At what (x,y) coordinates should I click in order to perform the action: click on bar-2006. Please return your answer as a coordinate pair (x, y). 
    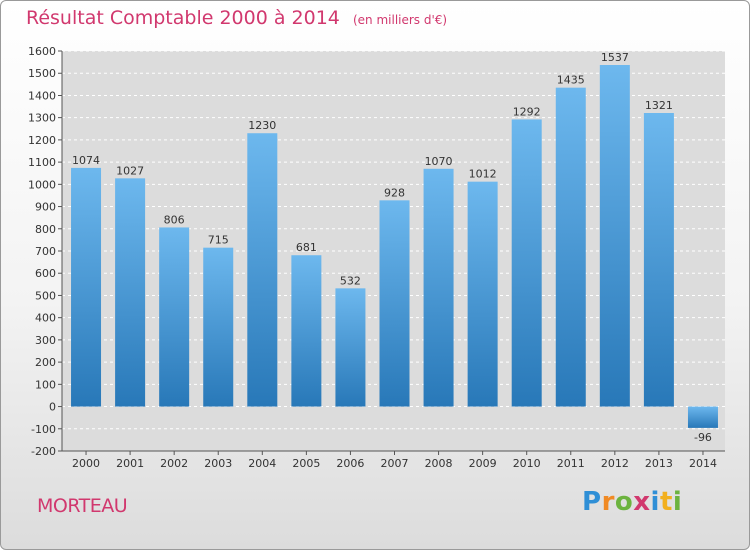
    Looking at the image, I should click on (350, 347).